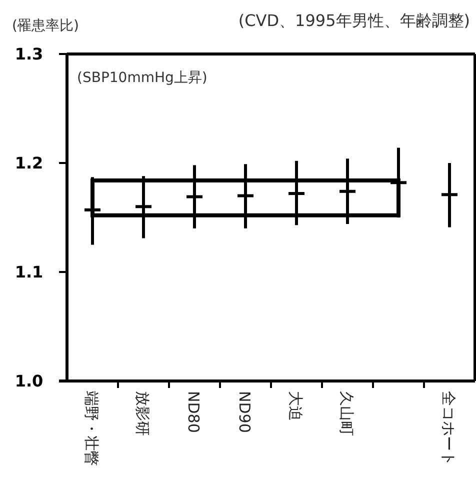  Describe the element at coordinates (449, 428) in the screenshot. I see `x-tick-label: 全コホート` at that location.